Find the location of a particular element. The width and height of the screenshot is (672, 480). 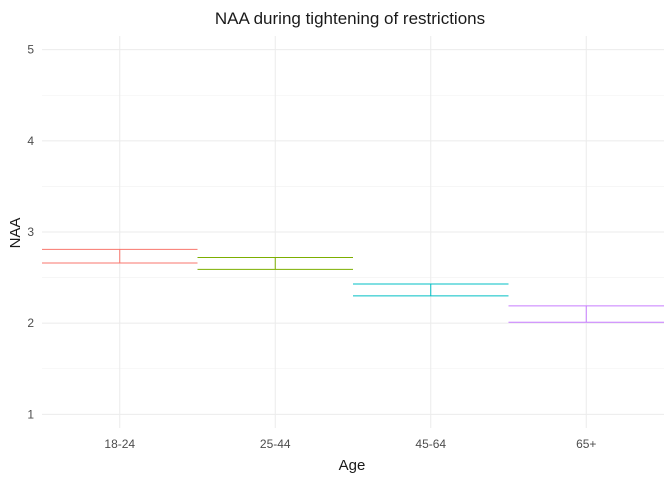

x-axis-title: Age is located at coordinates (352, 465).